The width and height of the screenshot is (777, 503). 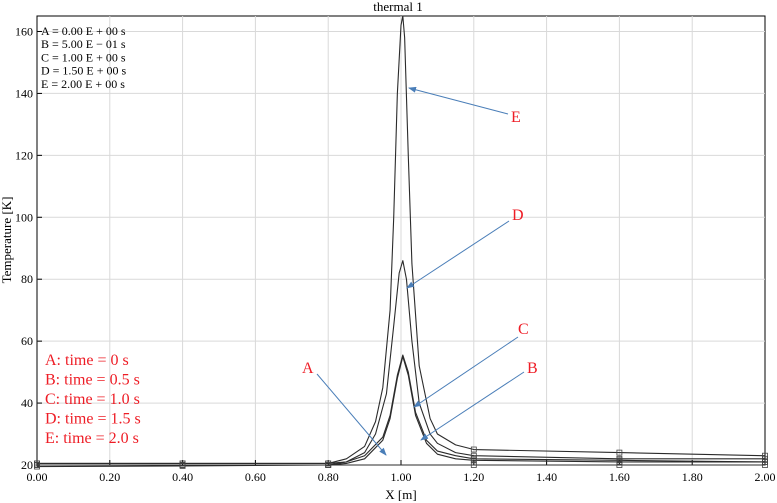 What do you see at coordinates (518, 215) in the screenshot?
I see `curve-label-d: D` at bounding box center [518, 215].